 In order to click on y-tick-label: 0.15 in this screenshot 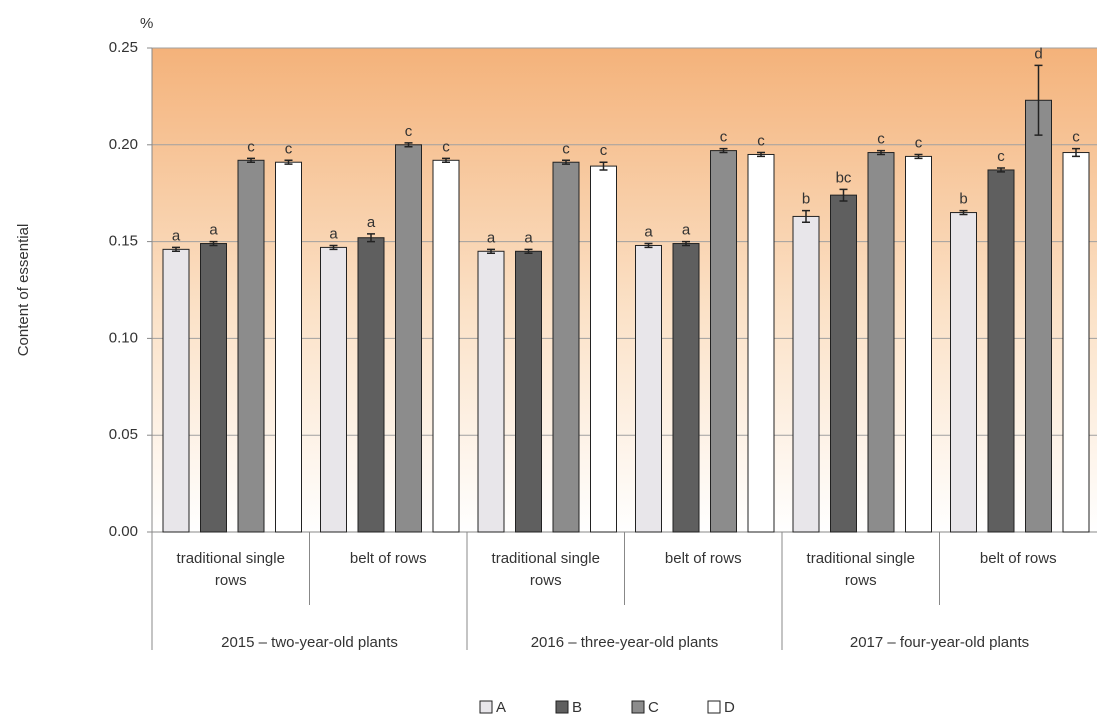, I will do `click(123, 241)`.